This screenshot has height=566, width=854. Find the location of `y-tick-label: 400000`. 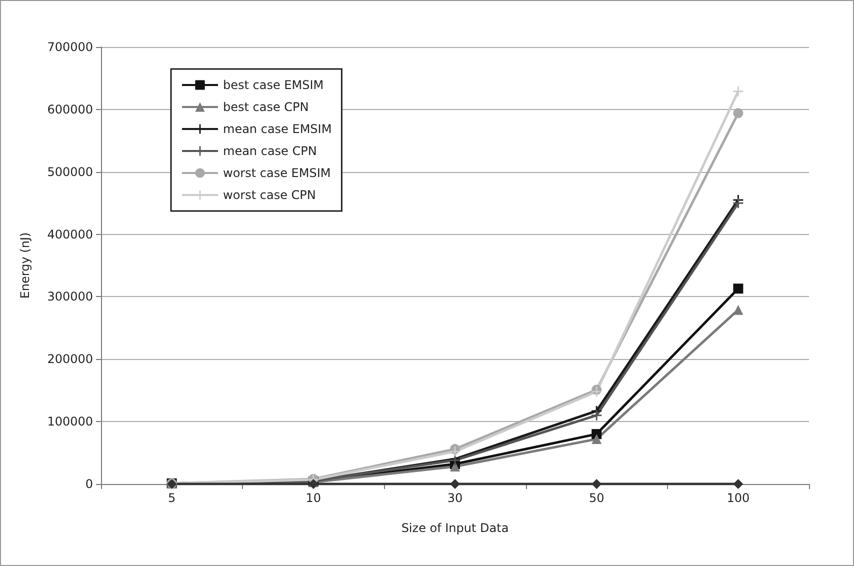

y-tick-label: 400000 is located at coordinates (70, 234).